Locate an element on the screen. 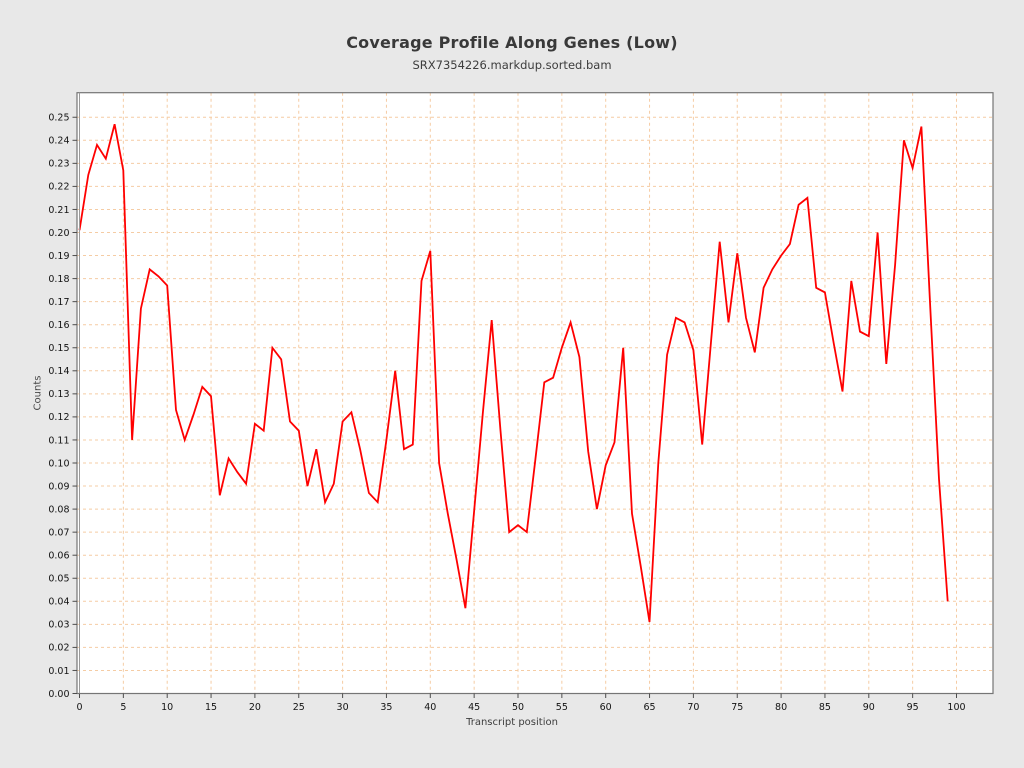 This screenshot has height=768, width=1024. y-tick-label: 0.07 is located at coordinates (58, 532).